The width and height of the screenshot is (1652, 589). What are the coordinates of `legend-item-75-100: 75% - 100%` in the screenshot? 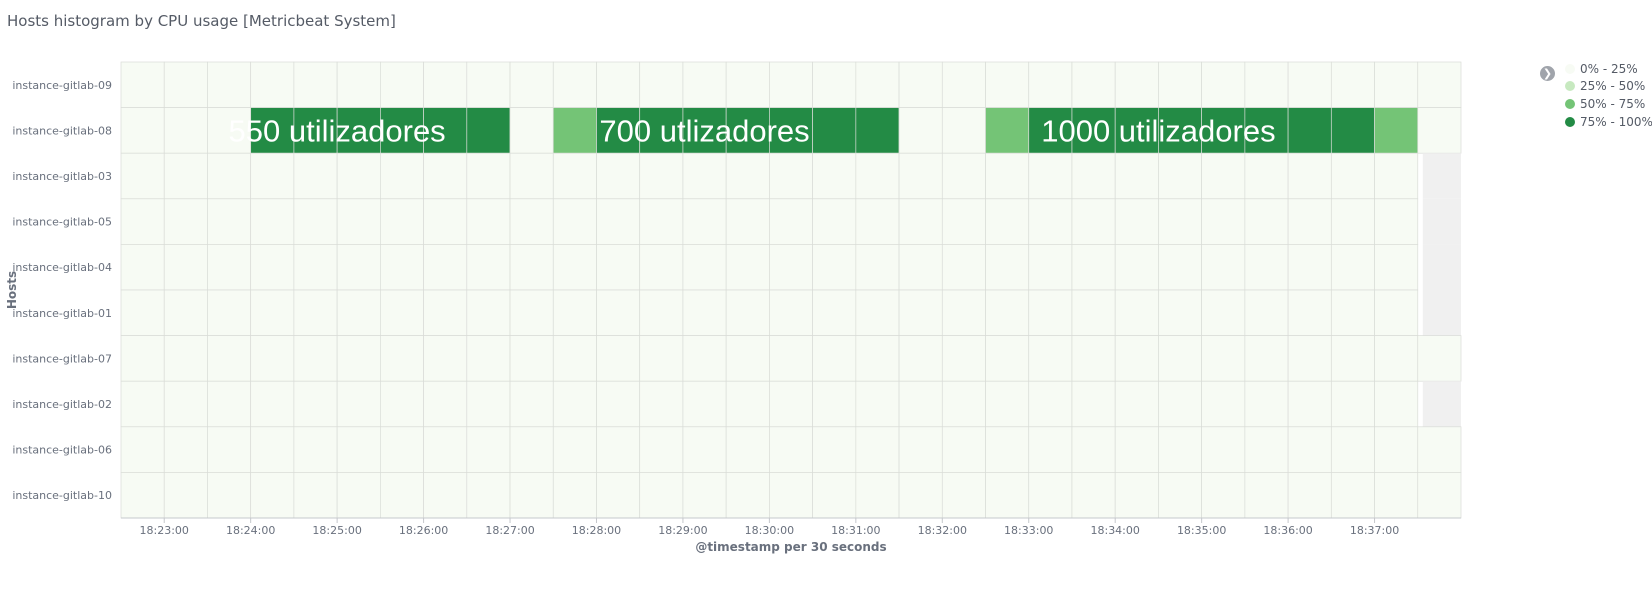 It's located at (1608, 122).